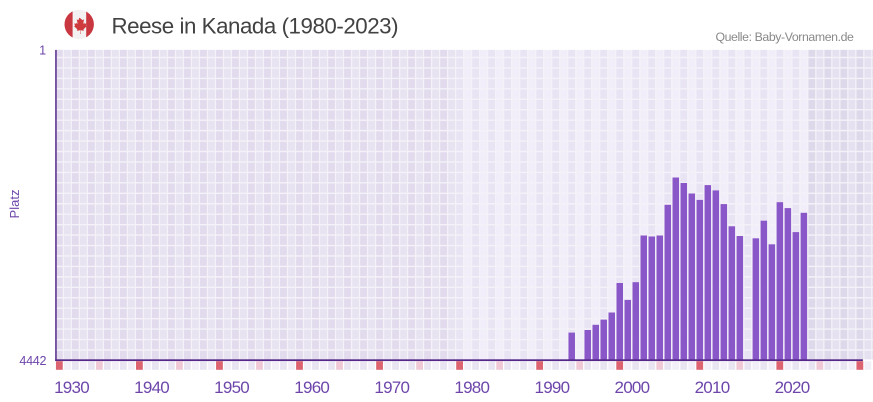  Describe the element at coordinates (255, 26) in the screenshot. I see `svg-text: Reese in Kanada (1980-2023)` at that location.